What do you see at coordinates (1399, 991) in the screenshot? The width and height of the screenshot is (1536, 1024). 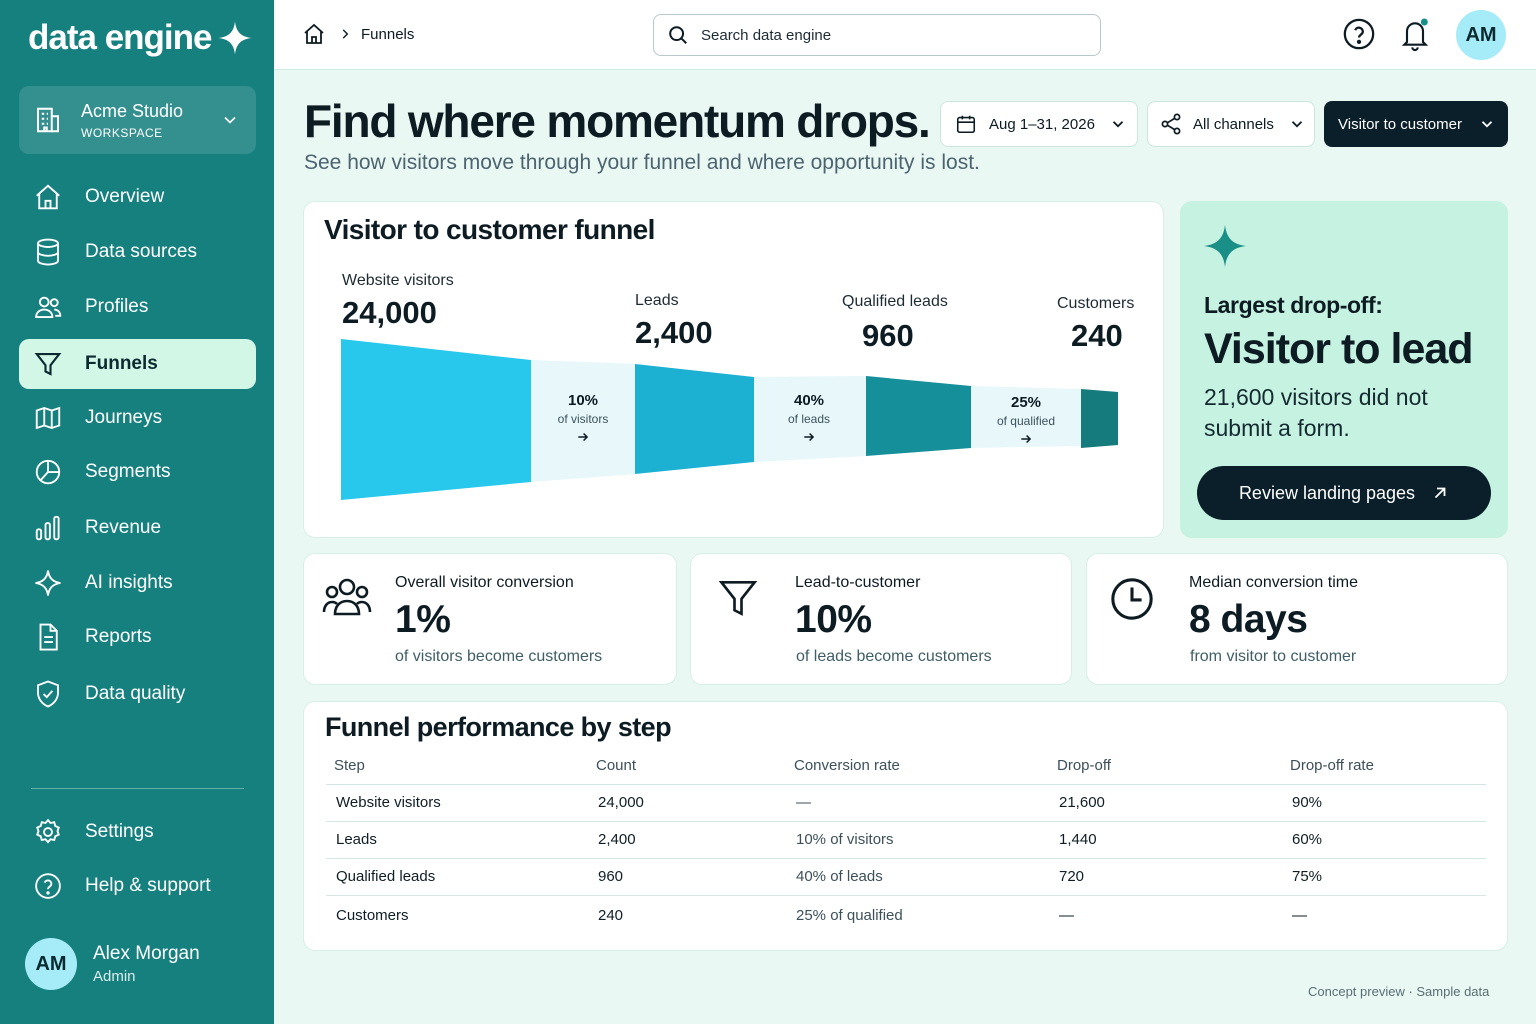 I see `footer-note: Concept preview · Sample data` at bounding box center [1399, 991].